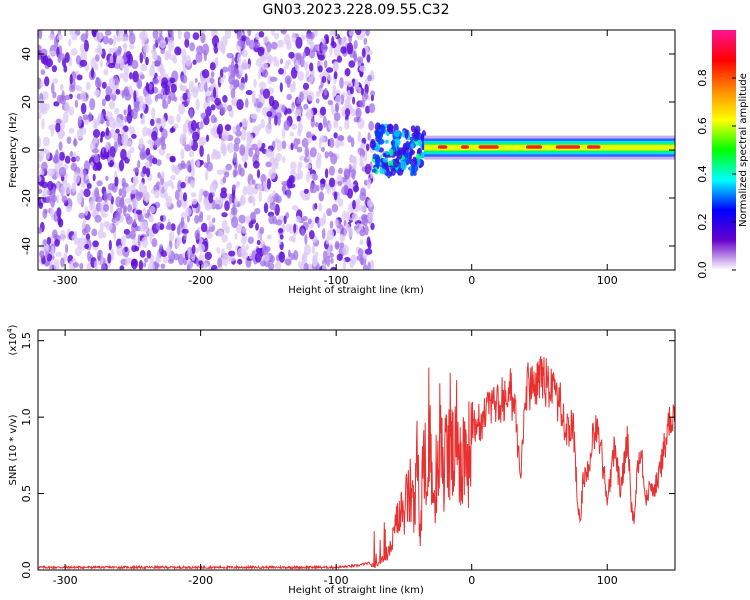  I want to click on snr-y-label: SNR (10 * v/v), so click(13, 449).